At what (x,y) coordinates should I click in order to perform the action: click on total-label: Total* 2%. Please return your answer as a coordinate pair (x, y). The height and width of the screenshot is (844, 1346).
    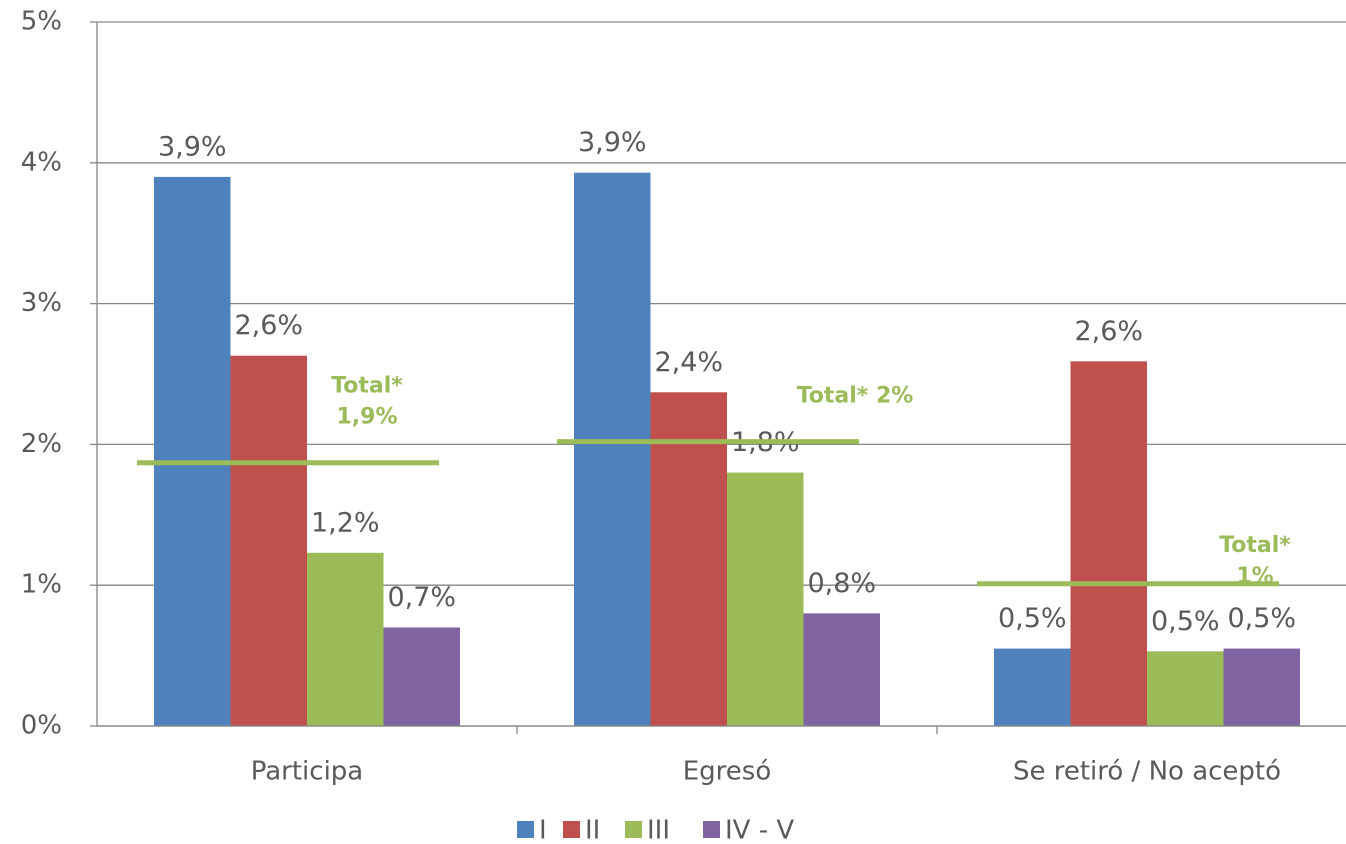
    Looking at the image, I should click on (855, 396).